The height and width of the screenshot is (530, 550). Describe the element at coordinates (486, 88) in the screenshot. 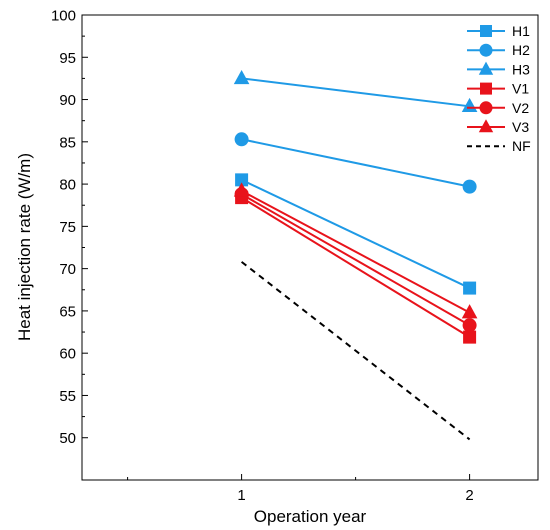

I see `legend-marker-v1` at that location.